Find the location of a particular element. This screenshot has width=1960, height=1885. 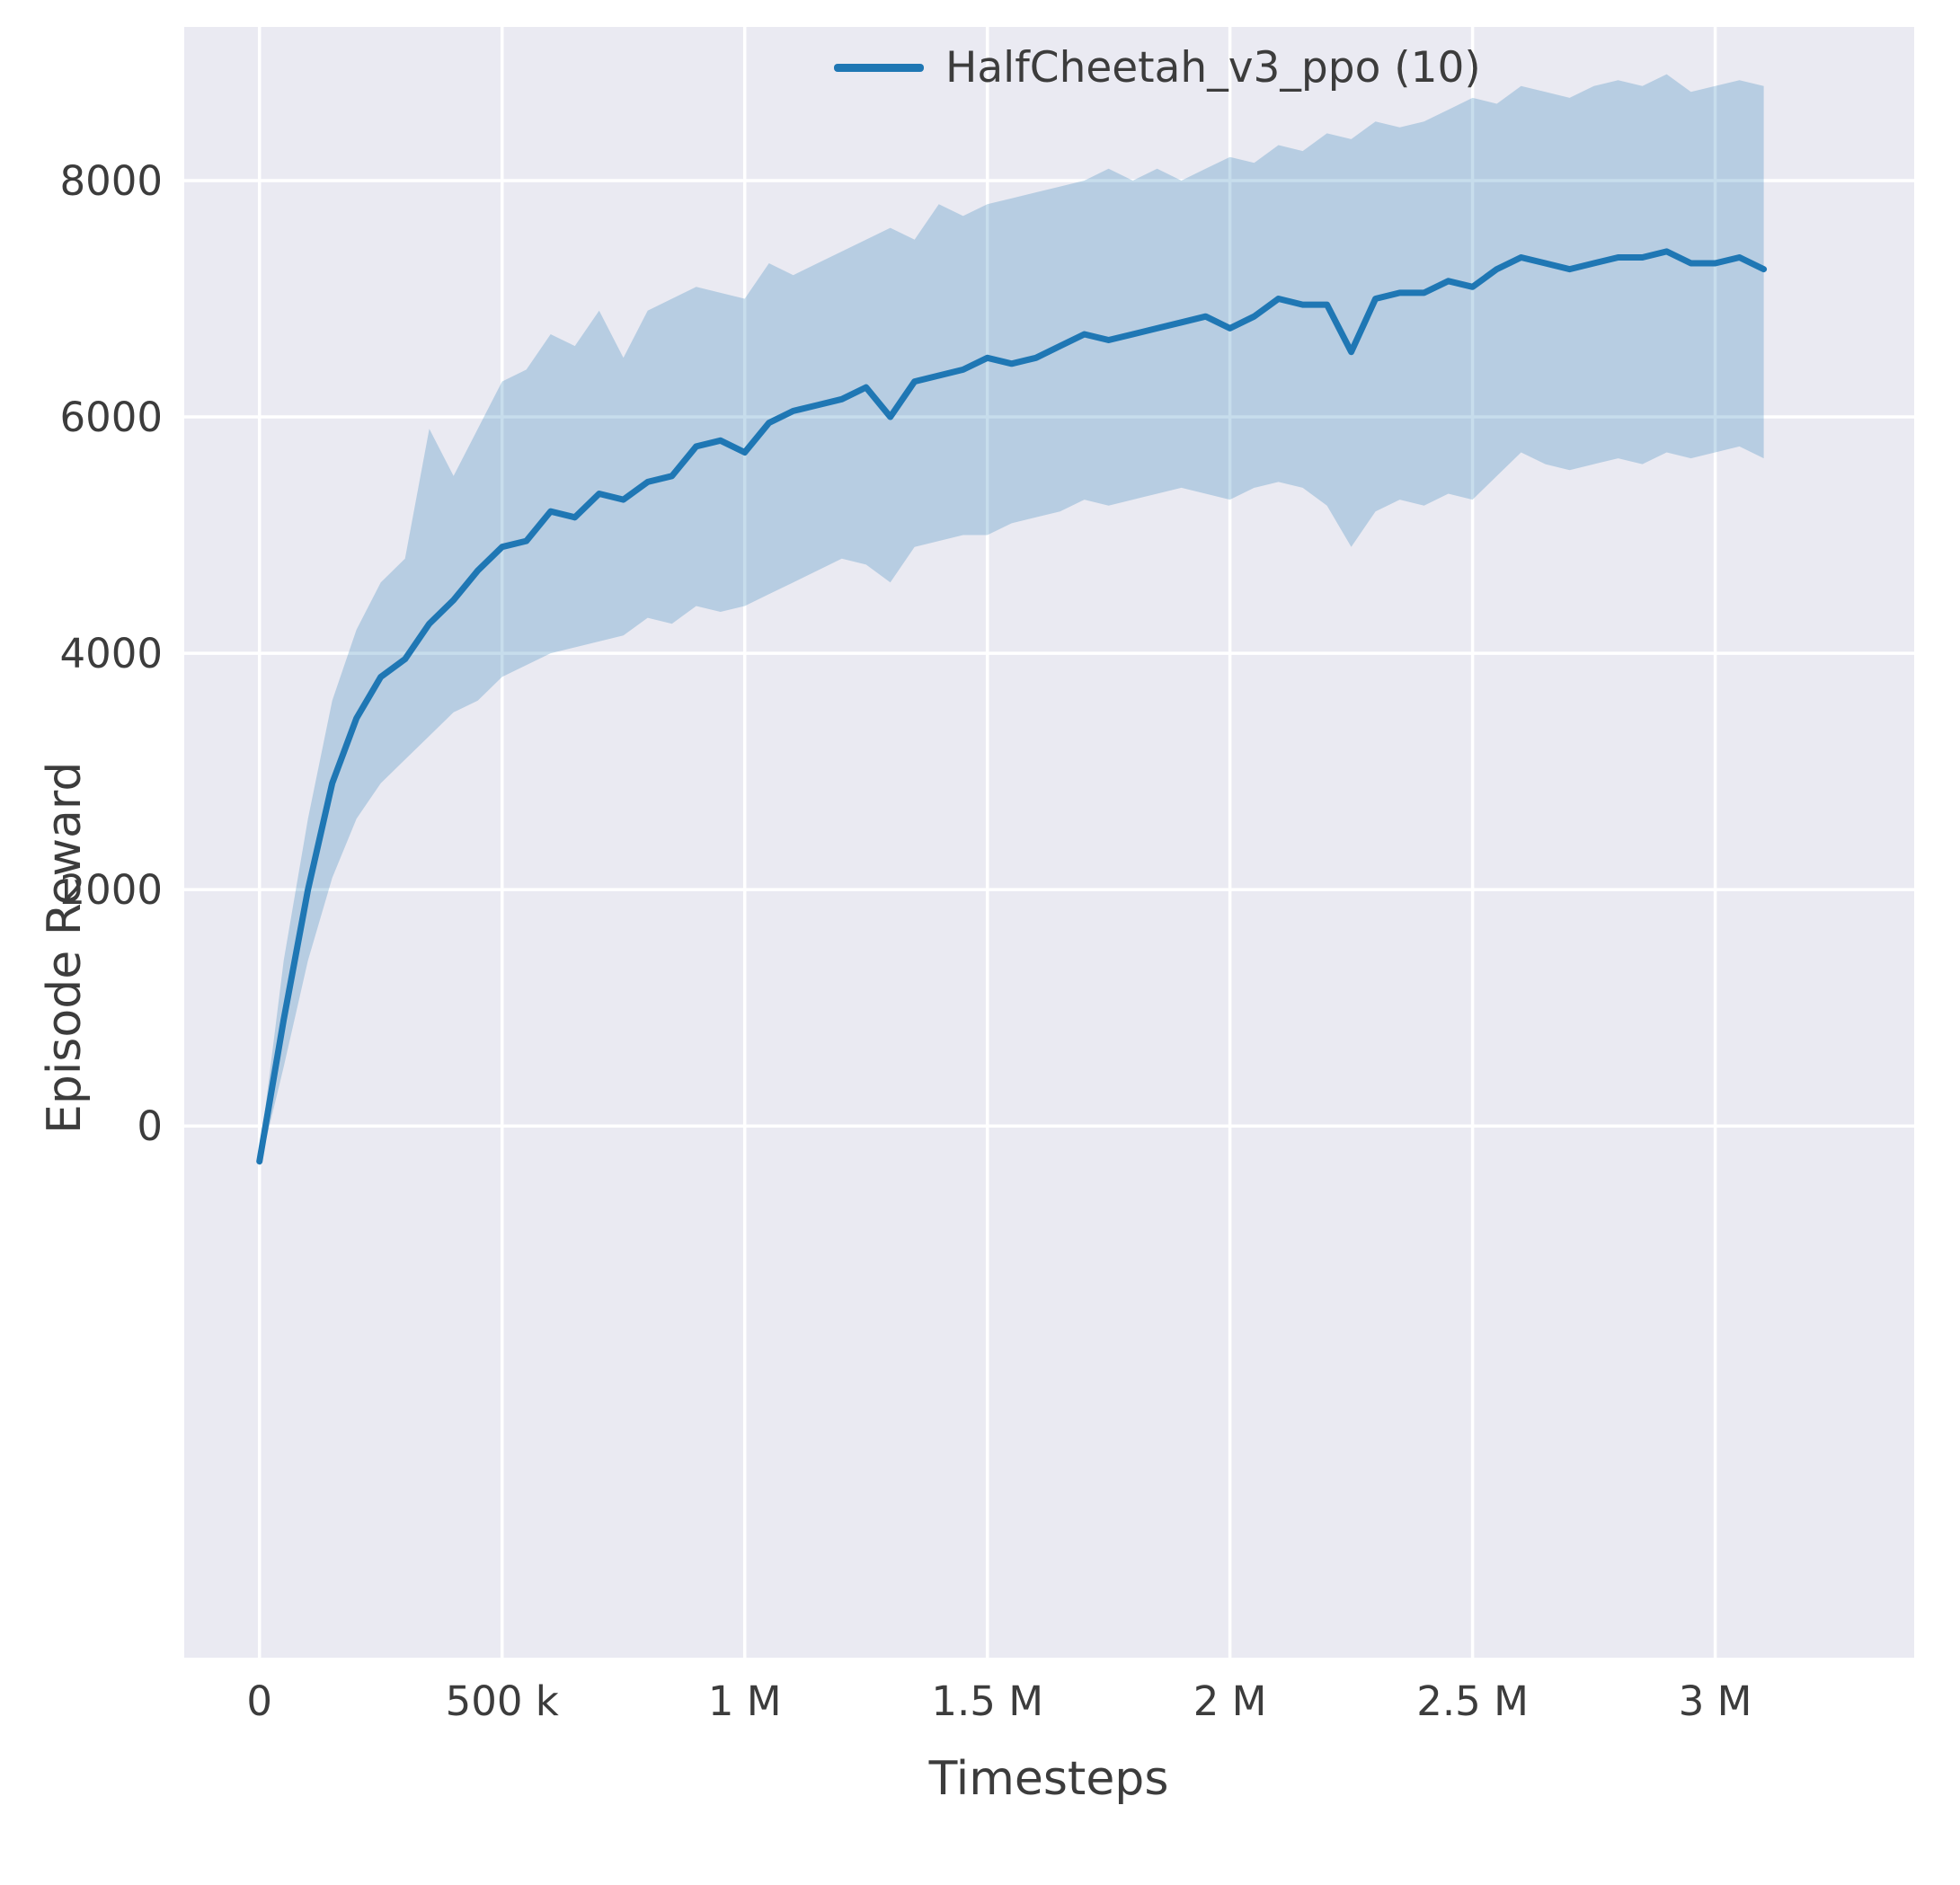

y-tick-label: 4000 is located at coordinates (111, 653).